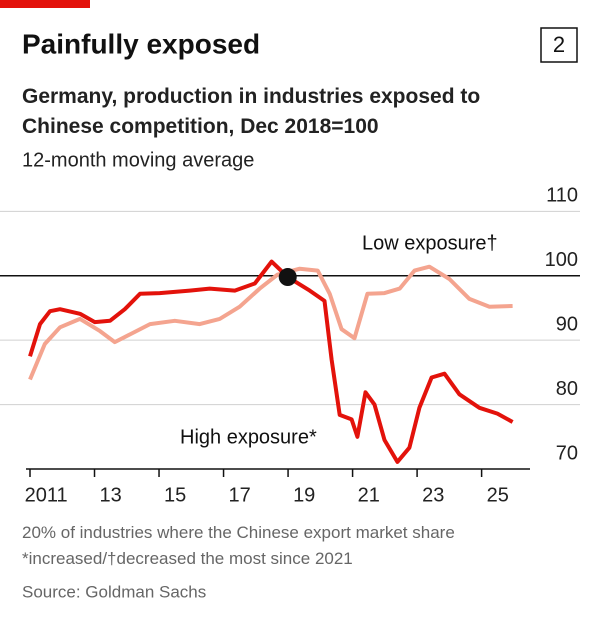 The image size is (600, 623). I want to click on x-tick-label: 19, so click(304, 495).